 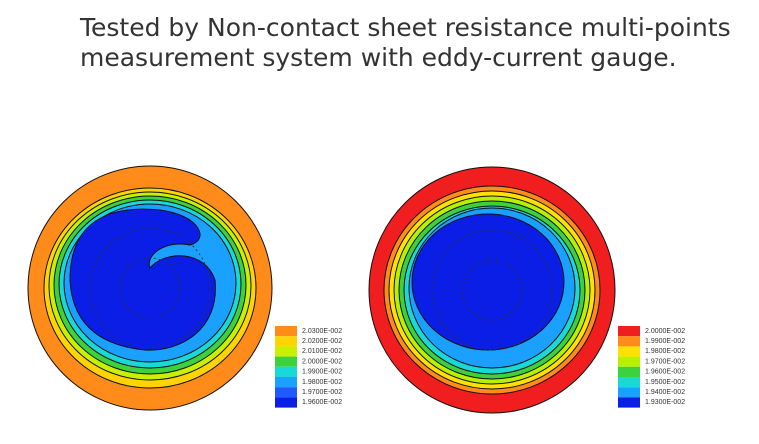 I want to click on legend-label: 1.9300E-002, so click(x=665, y=402).